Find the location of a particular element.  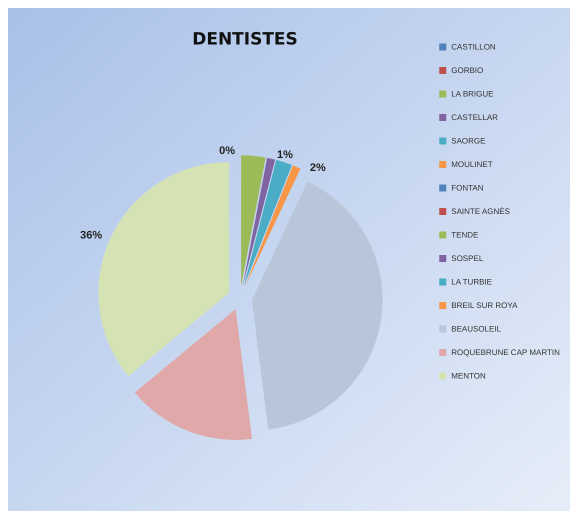

legend-label: SOSPEL is located at coordinates (467, 258).